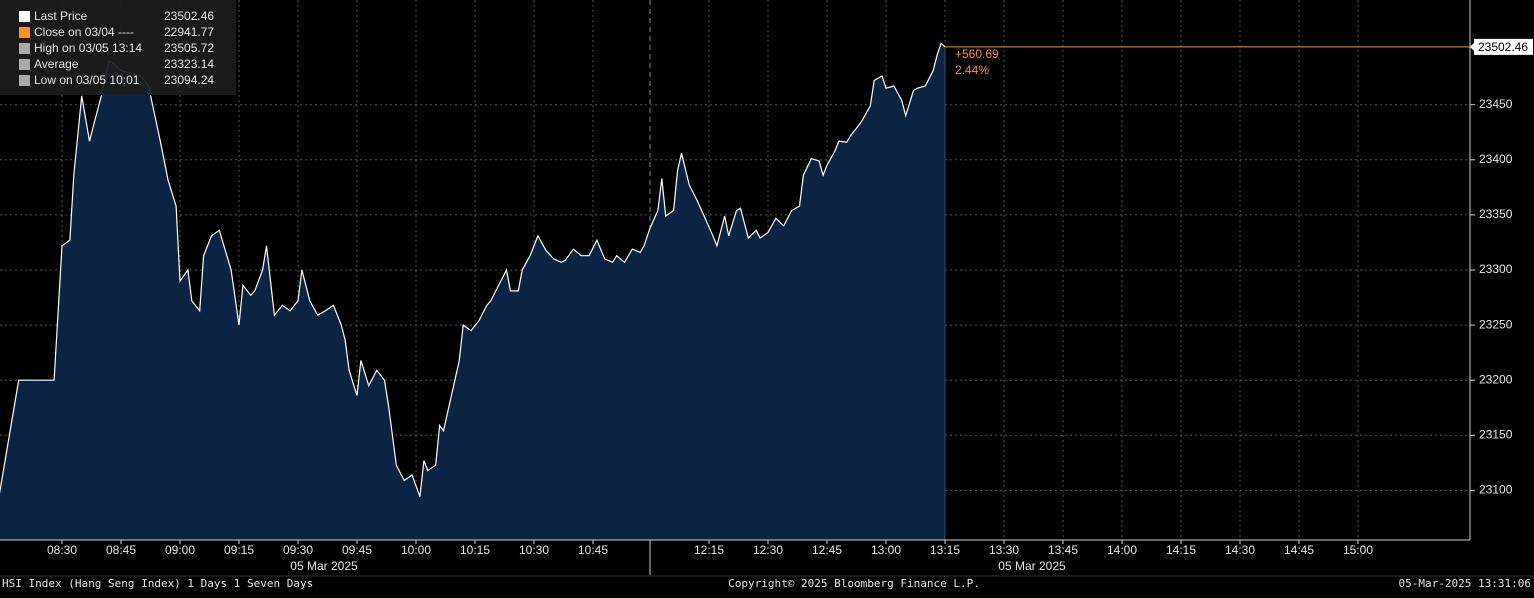  Describe the element at coordinates (977, 54) in the screenshot. I see `change-label: +560.69` at that location.